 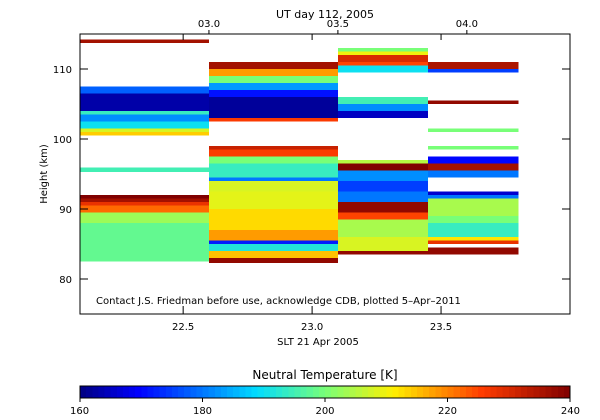 I want to click on colorbar-tick-label: 200, so click(x=324, y=411).